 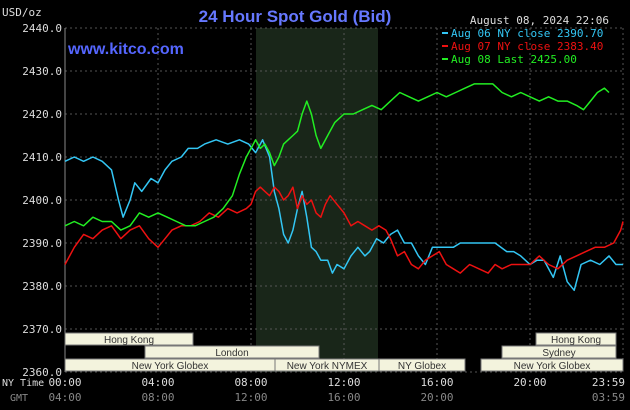 I want to click on legend-entry: Aug 08 Last 2425.00, so click(x=514, y=59).